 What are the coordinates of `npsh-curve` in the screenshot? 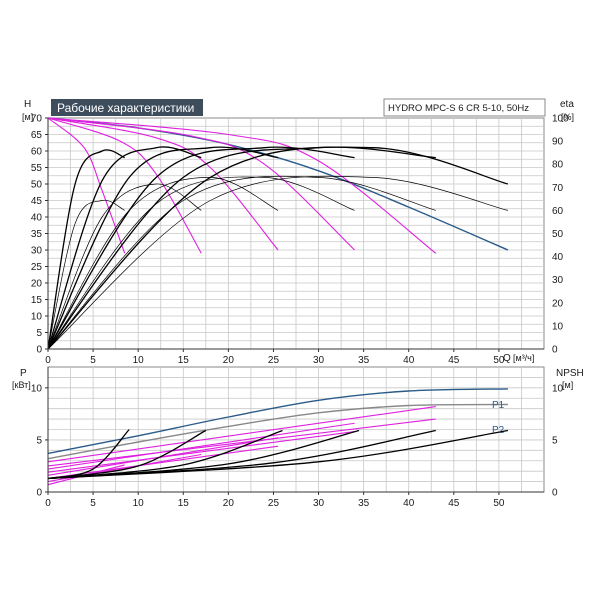 It's located at (278, 454).